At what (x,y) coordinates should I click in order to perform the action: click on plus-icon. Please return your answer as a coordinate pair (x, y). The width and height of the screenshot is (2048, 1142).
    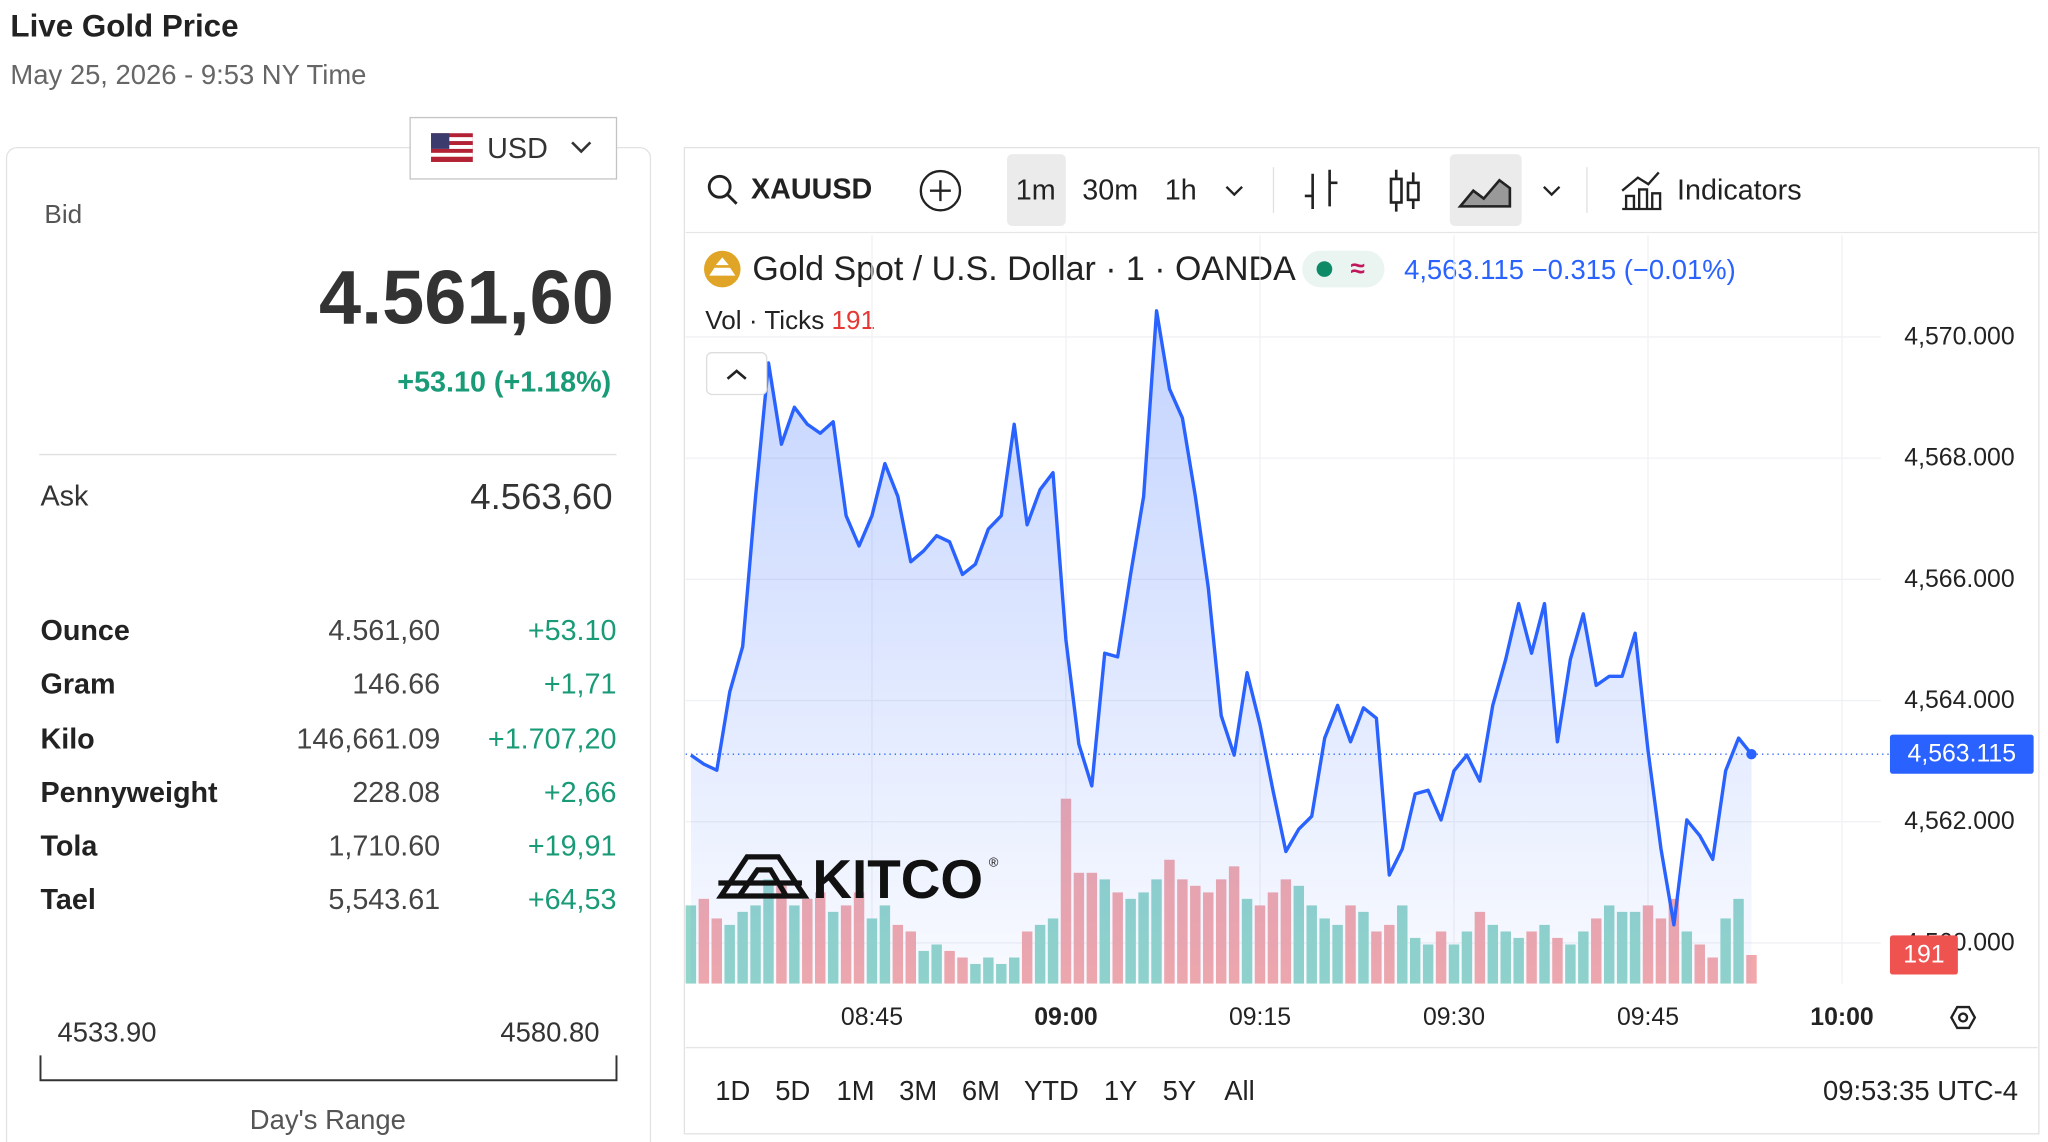
    Looking at the image, I should click on (940, 191).